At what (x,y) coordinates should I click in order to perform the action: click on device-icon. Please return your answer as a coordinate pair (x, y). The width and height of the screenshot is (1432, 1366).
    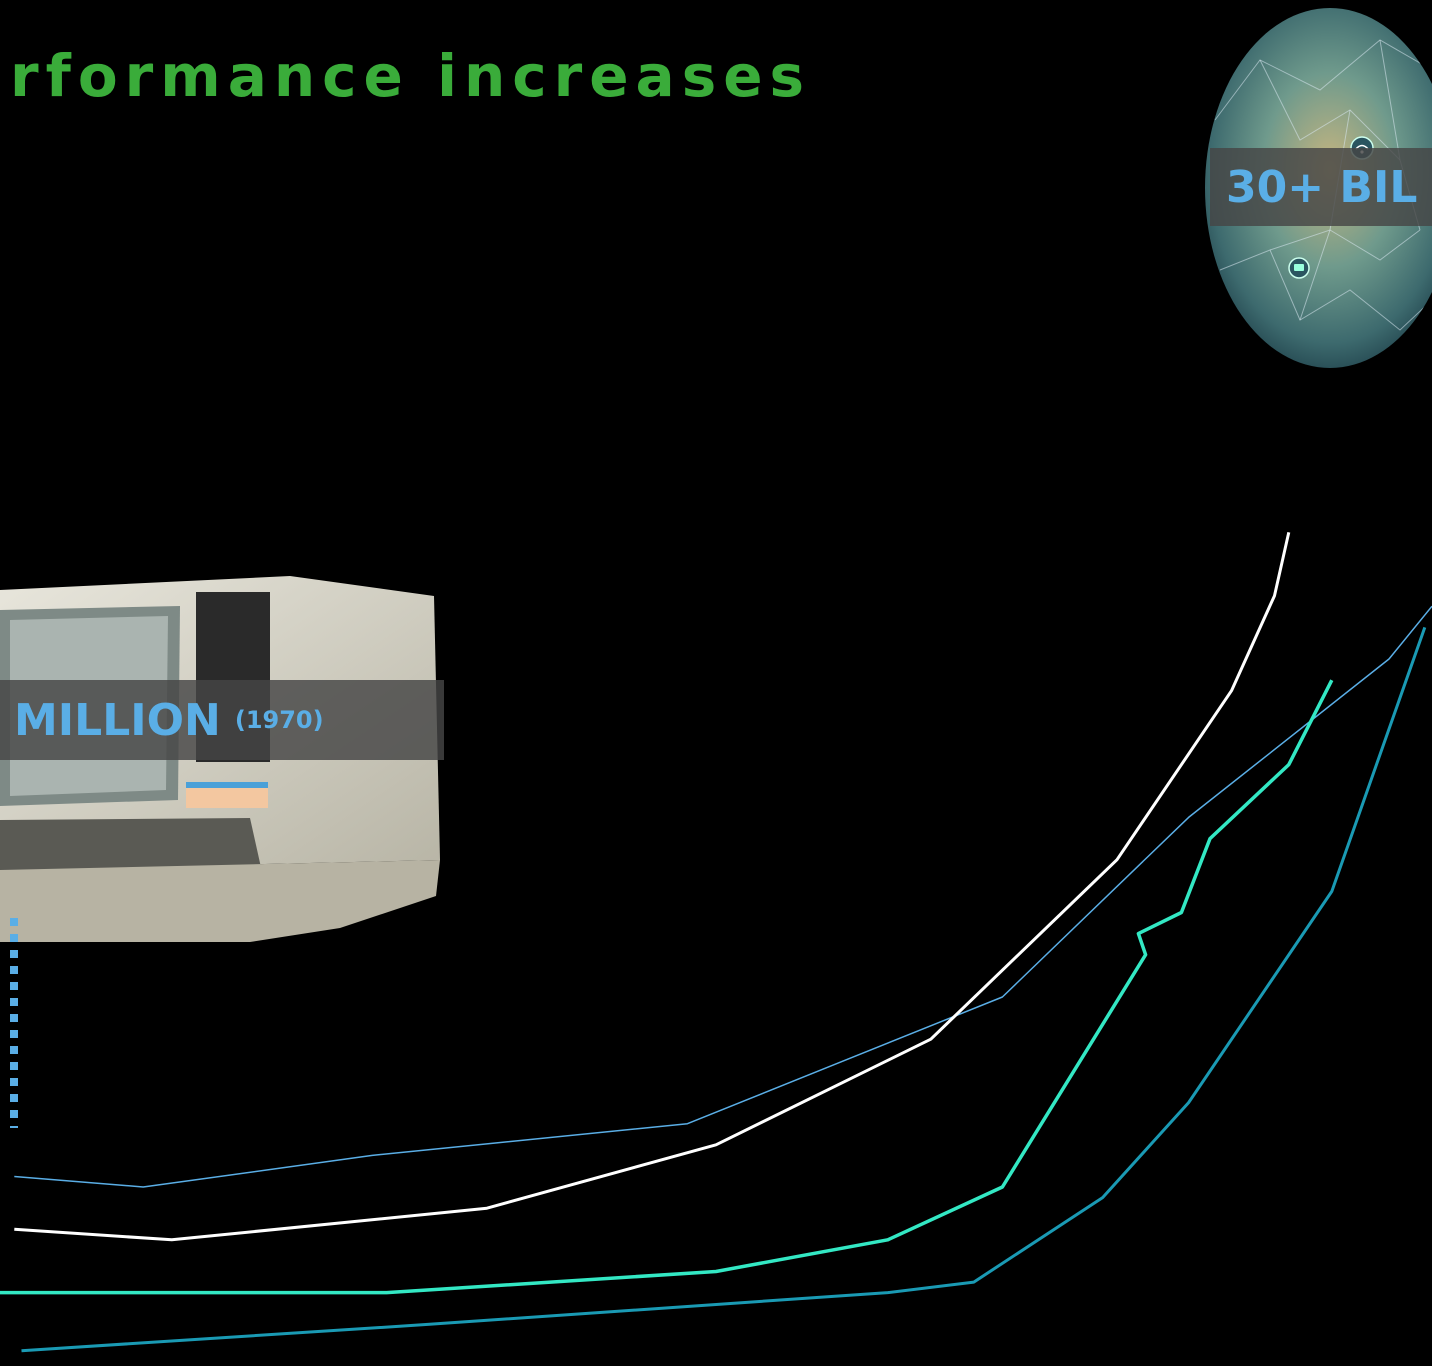
    Looking at the image, I should click on (1299, 268).